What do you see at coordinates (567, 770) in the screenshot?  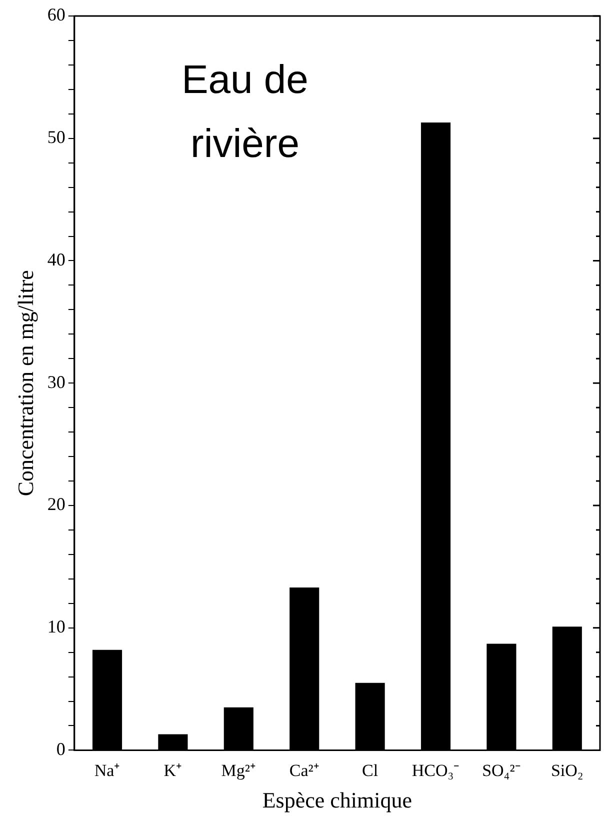 I see `x-tick-label: SiO₂` at bounding box center [567, 770].